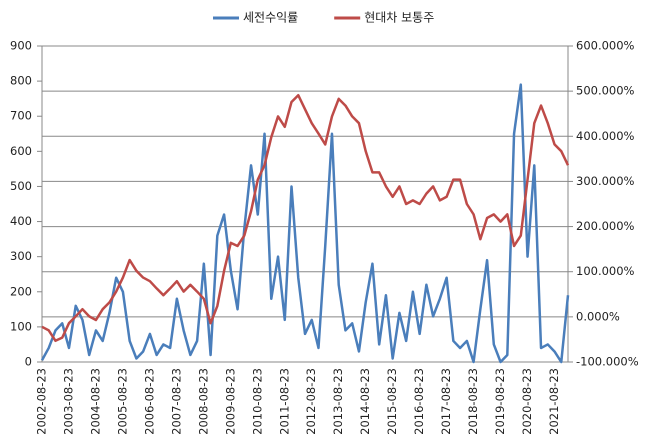 The width and height of the screenshot is (648, 441). What do you see at coordinates (203, 401) in the screenshot?
I see `x-tick-label: 2008-08-23` at bounding box center [203, 401].